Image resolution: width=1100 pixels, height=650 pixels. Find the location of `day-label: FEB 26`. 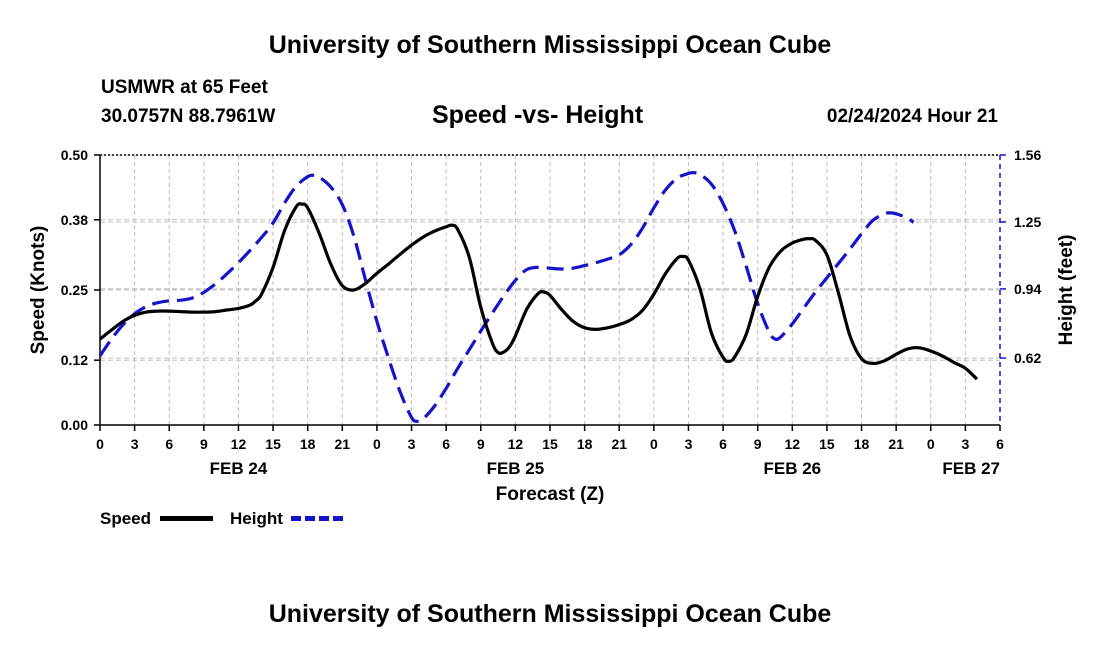

day-label: FEB 26 is located at coordinates (792, 468).